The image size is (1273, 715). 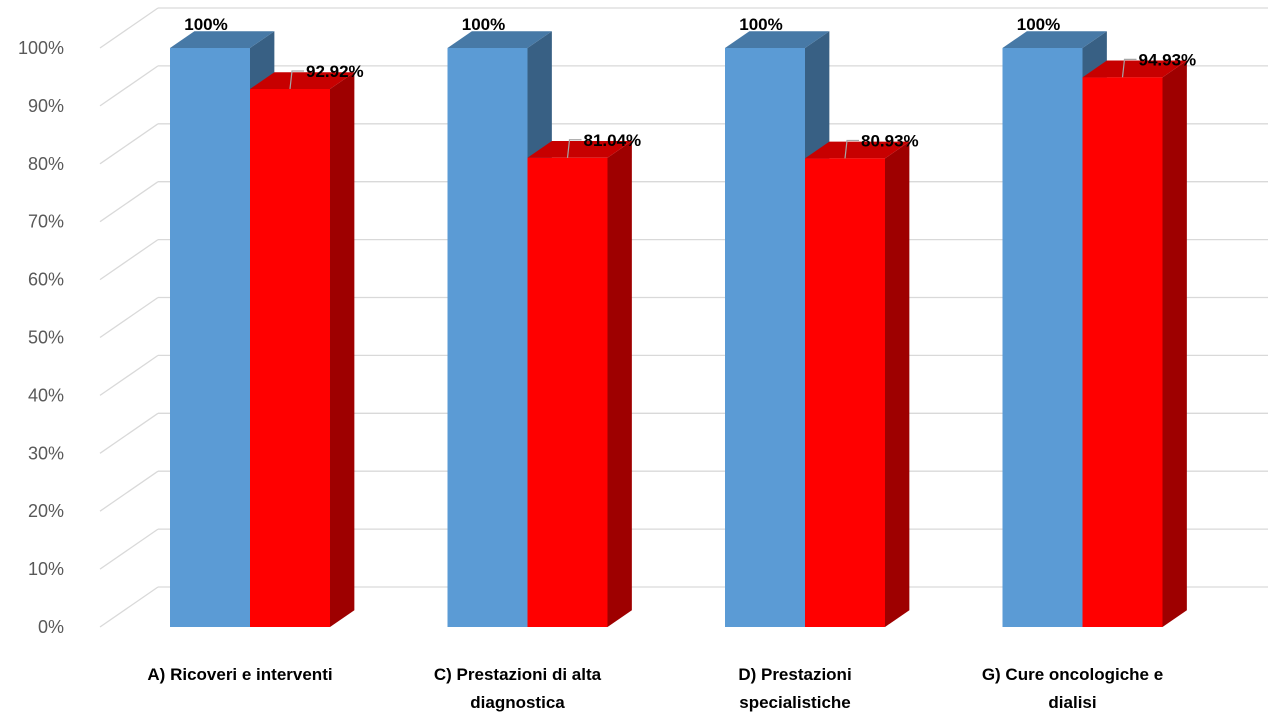 What do you see at coordinates (518, 674) in the screenshot?
I see `x-category-label-line: C) Prestazioni di alta` at bounding box center [518, 674].